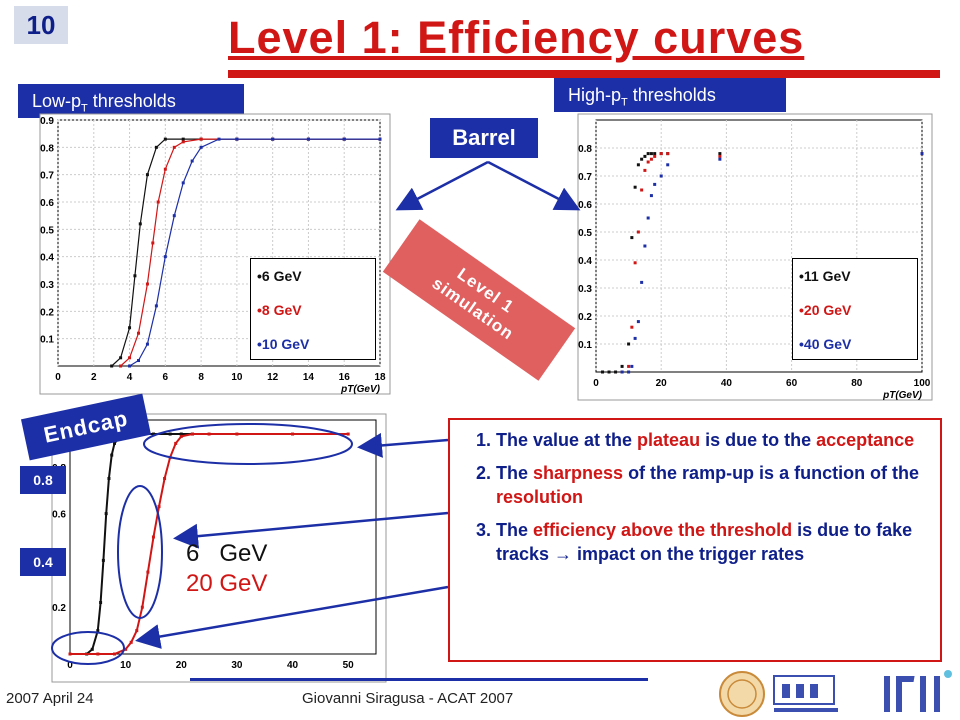  What do you see at coordinates (43, 480) in the screenshot?
I see `threshold-badge-high: 0.8` at bounding box center [43, 480].